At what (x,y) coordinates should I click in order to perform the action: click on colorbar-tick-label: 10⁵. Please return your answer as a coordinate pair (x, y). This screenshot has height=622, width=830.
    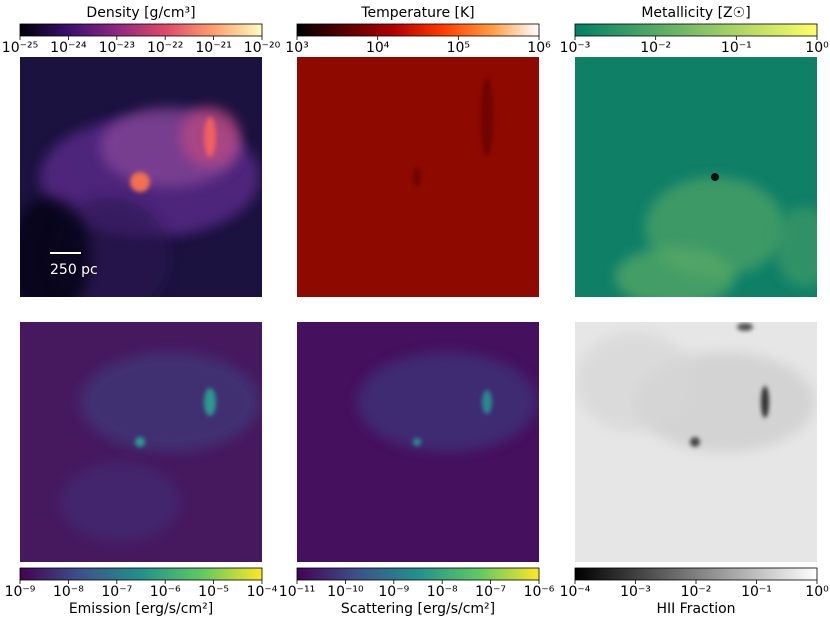
    Looking at the image, I should click on (458, 48).